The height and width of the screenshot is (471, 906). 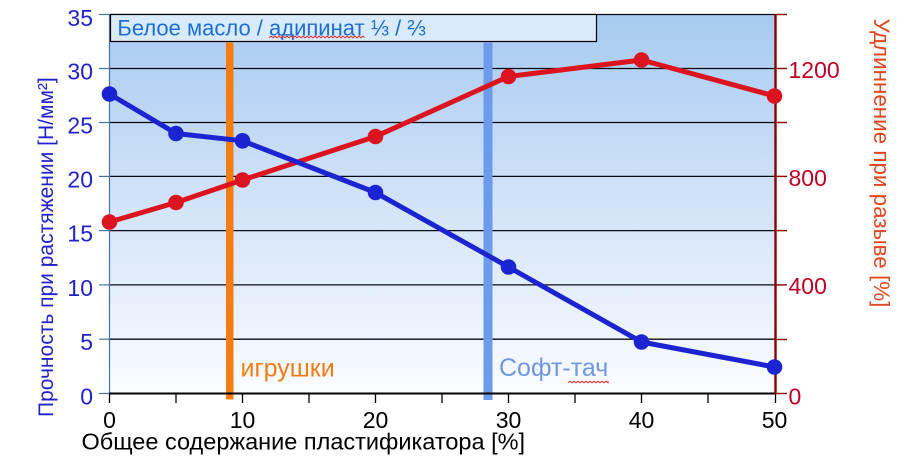 What do you see at coordinates (288, 369) in the screenshot?
I see `svg-text: игрушки` at bounding box center [288, 369].